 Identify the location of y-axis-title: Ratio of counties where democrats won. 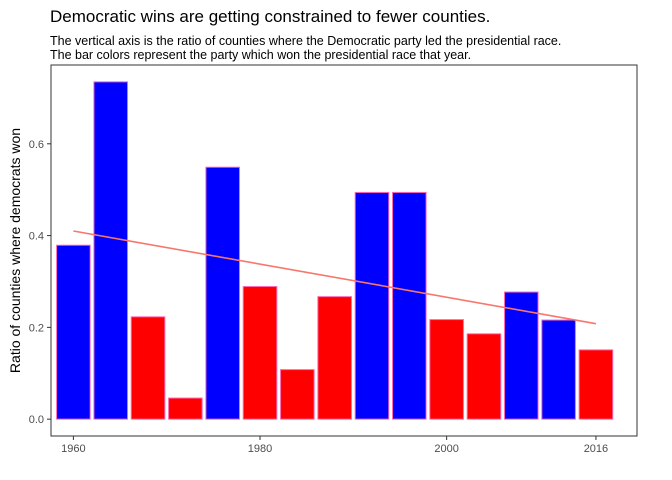
(15, 250).